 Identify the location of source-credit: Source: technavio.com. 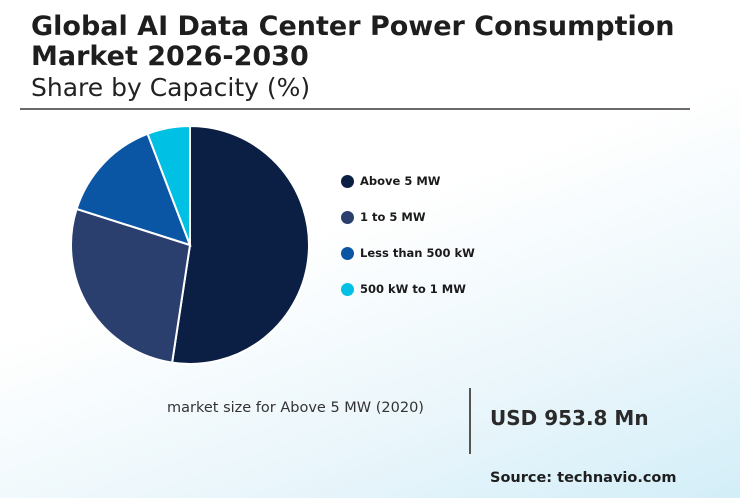
(583, 478).